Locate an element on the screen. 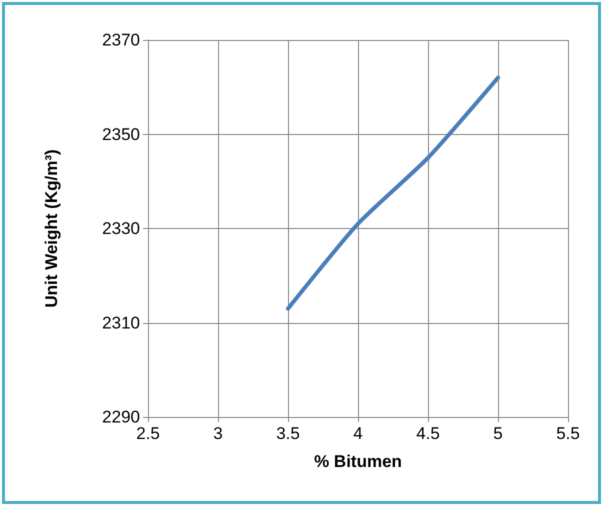  x-tick-label: 5 is located at coordinates (498, 433).